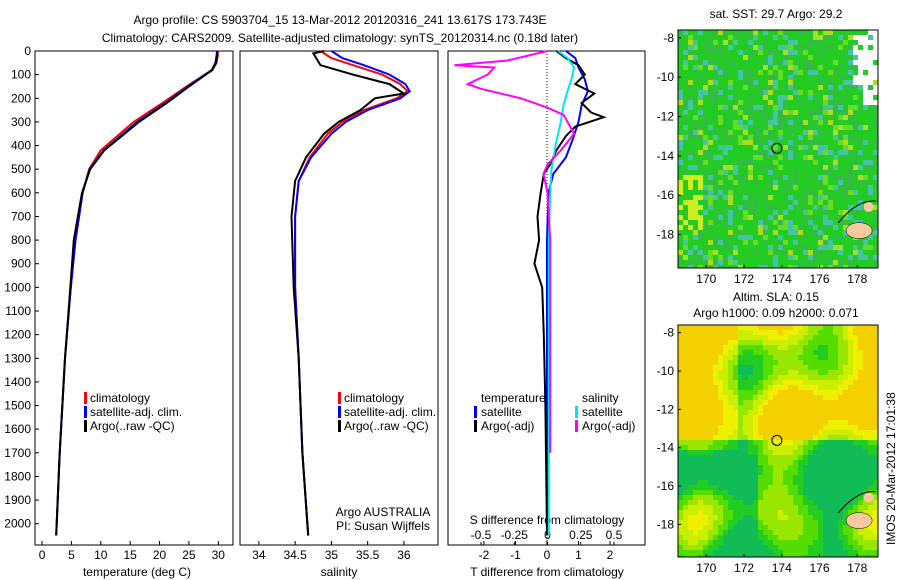  What do you see at coordinates (339, 398) in the screenshot?
I see `legend-swatch` at bounding box center [339, 398].